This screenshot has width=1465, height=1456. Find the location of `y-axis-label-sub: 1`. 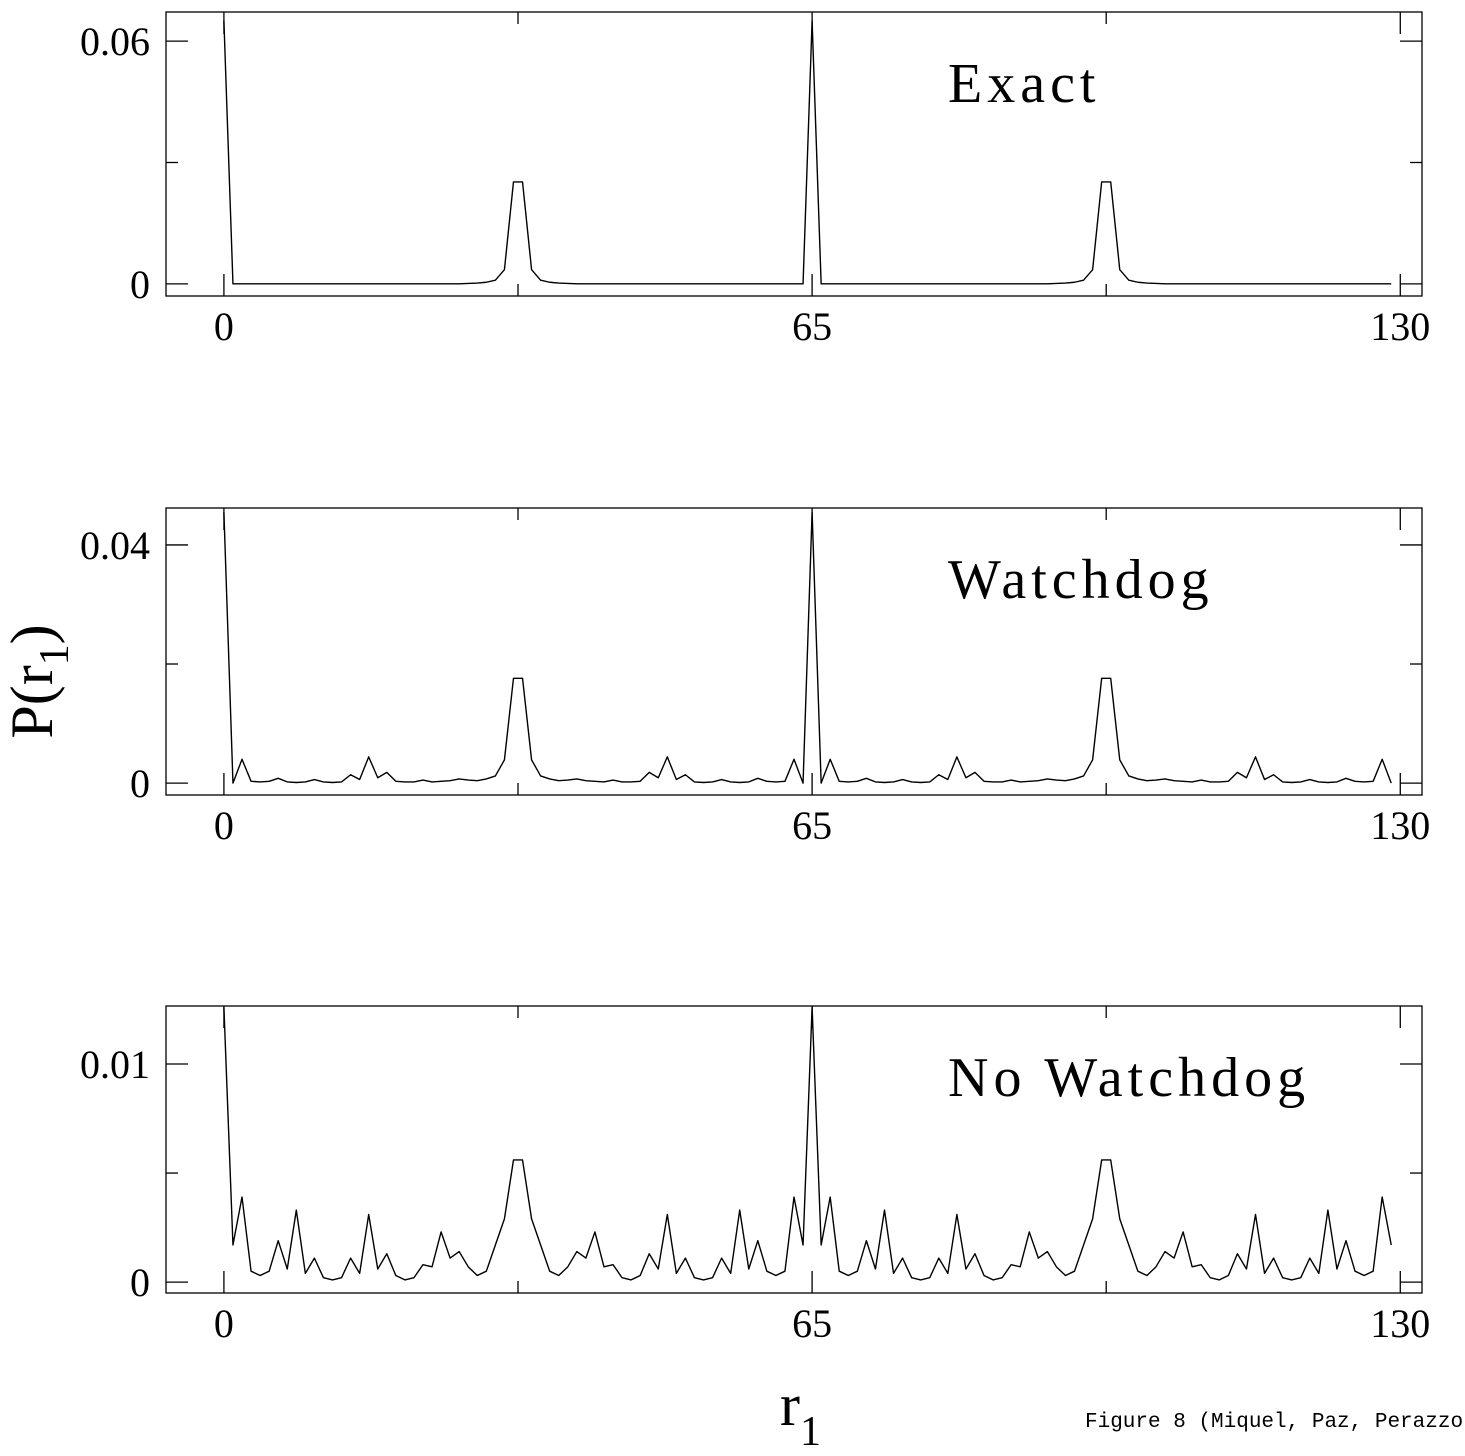

y-axis-label-sub: 1 is located at coordinates (55, 654).